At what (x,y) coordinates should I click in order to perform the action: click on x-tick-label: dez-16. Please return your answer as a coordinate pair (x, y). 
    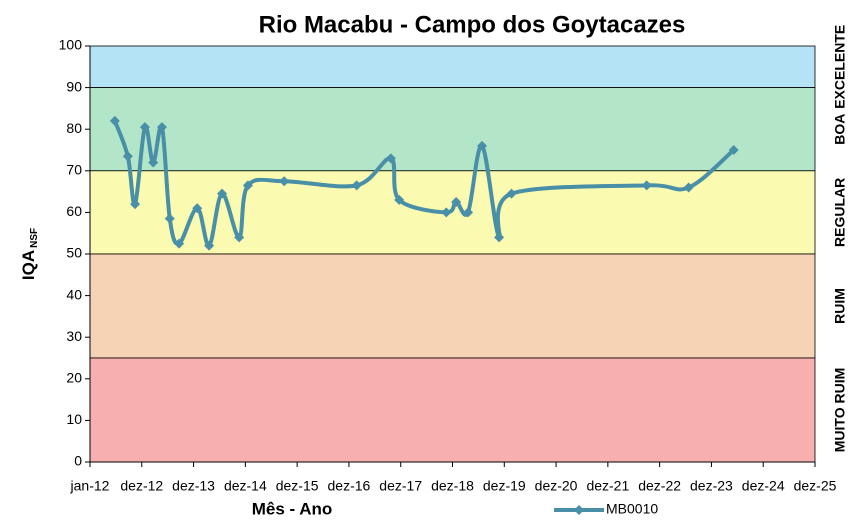
    Looking at the image, I should click on (349, 486).